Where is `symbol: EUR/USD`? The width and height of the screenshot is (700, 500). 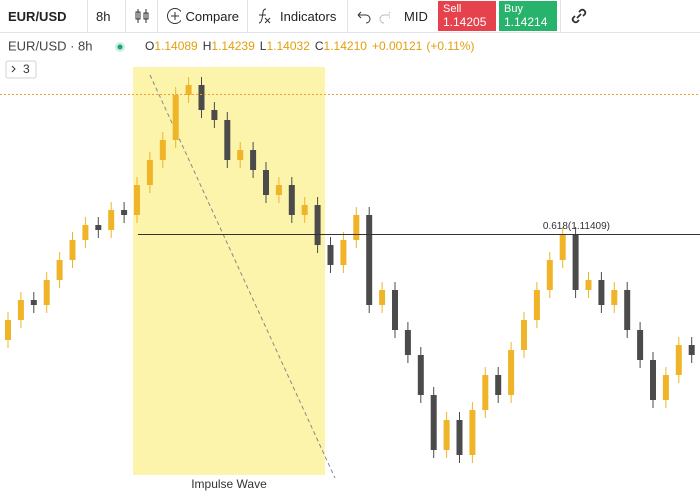 symbol: EUR/USD is located at coordinates (44, 16).